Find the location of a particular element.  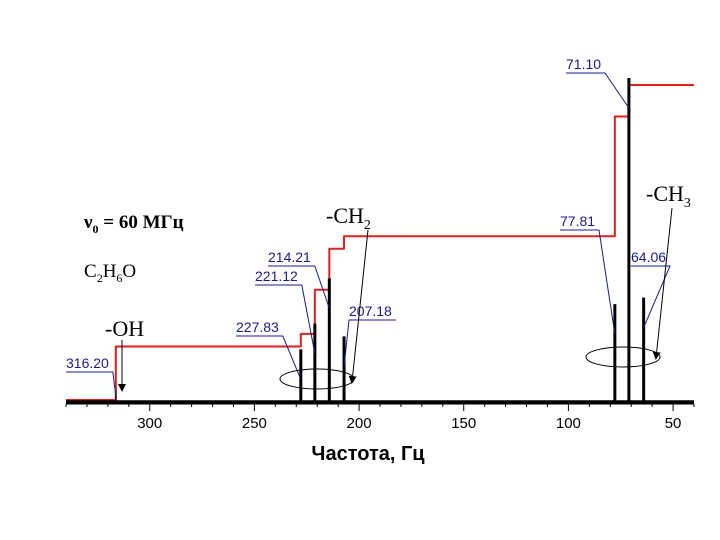

nu-symbol: ν is located at coordinates (88, 222).